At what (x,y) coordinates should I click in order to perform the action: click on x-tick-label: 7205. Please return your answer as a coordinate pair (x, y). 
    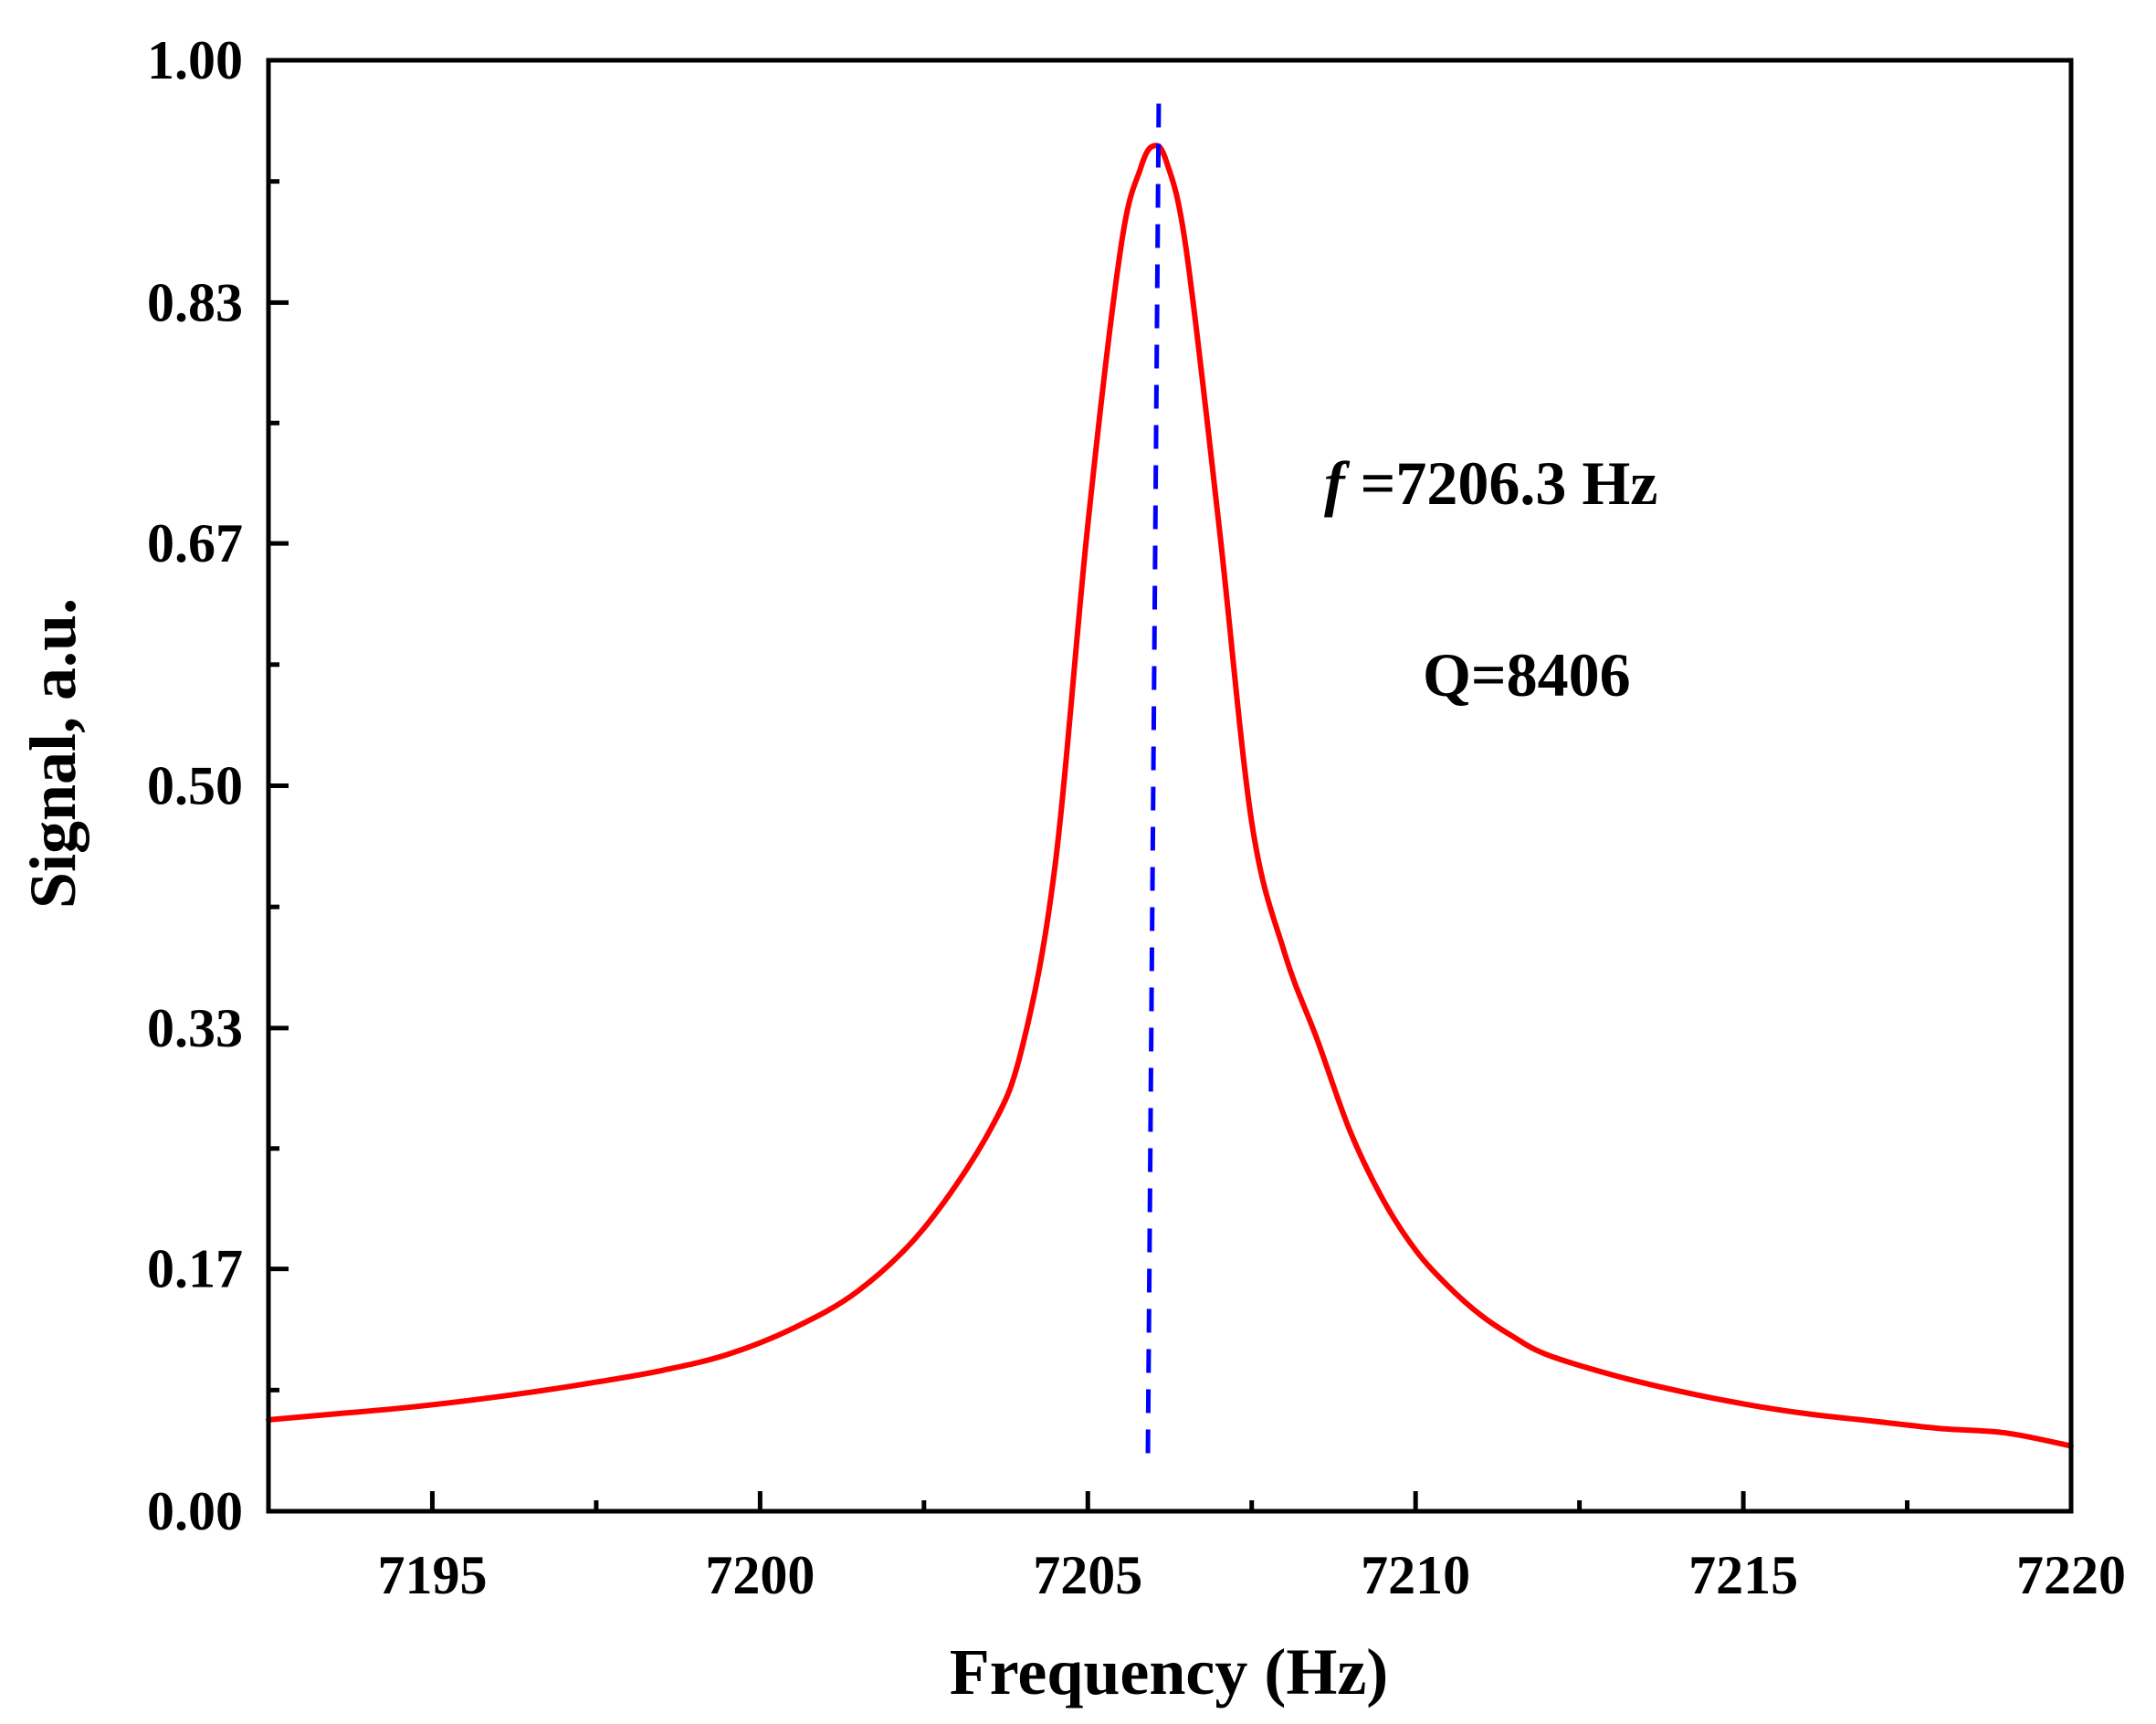
    Looking at the image, I should click on (1088, 1575).